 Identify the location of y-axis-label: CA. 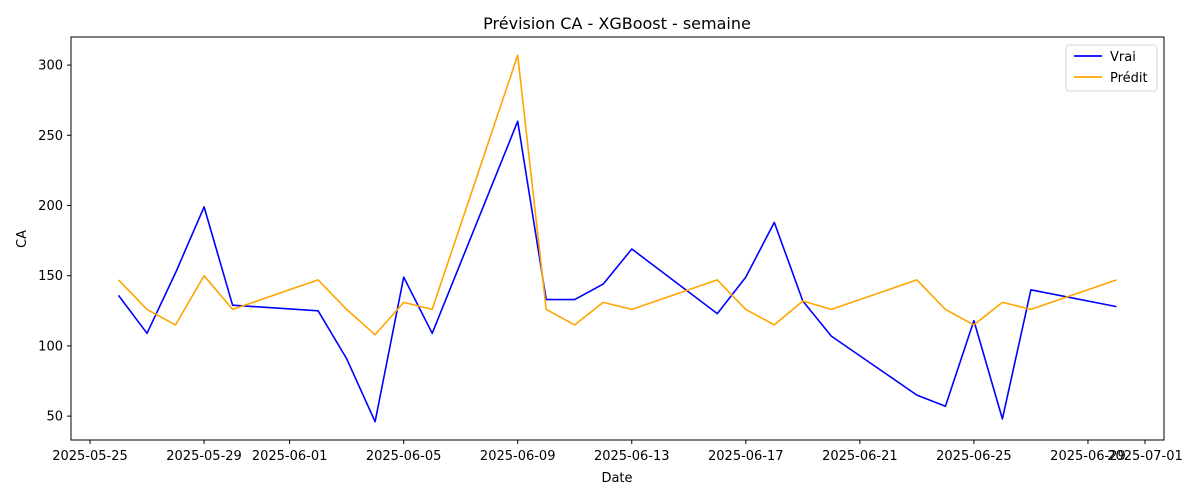
(22, 239).